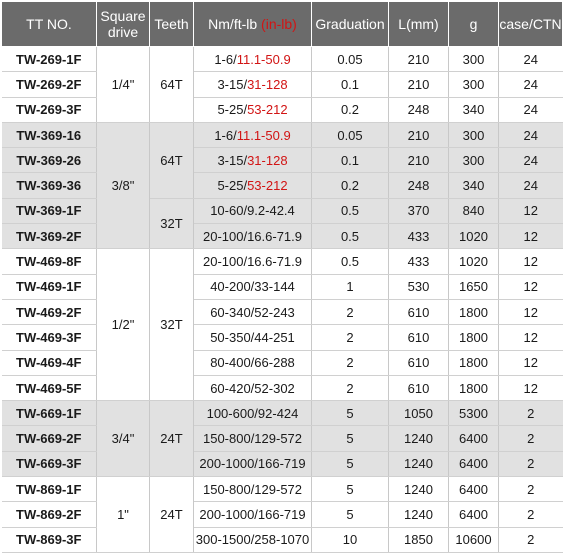 This screenshot has height=557, width=563. I want to click on model-cell: TW-269-2F, so click(49, 84).